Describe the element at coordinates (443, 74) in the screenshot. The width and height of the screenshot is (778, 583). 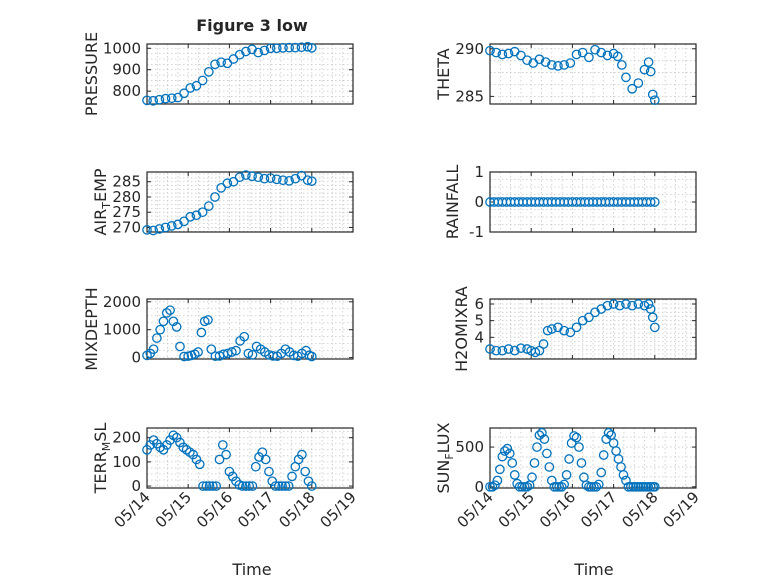
I see `y-axis-label: THETA` at that location.